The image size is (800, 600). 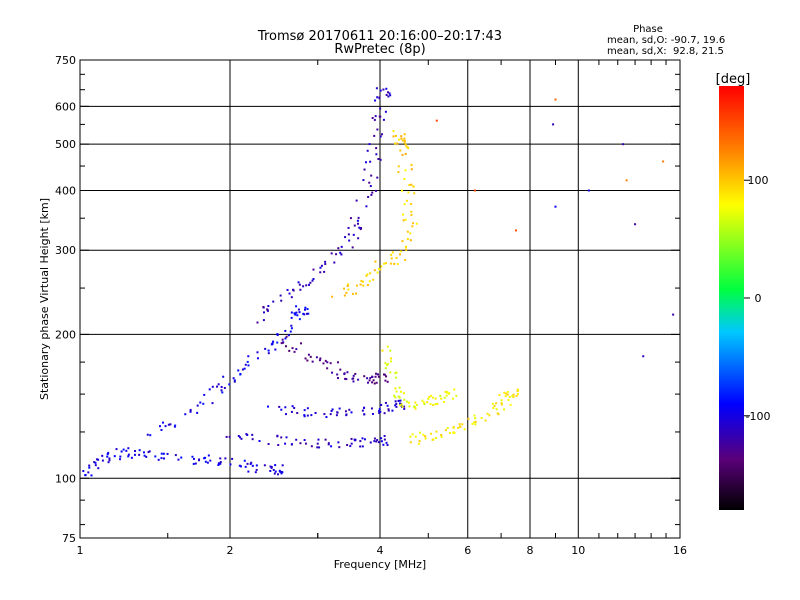 I want to click on x-tick-label: 6, so click(x=467, y=550).